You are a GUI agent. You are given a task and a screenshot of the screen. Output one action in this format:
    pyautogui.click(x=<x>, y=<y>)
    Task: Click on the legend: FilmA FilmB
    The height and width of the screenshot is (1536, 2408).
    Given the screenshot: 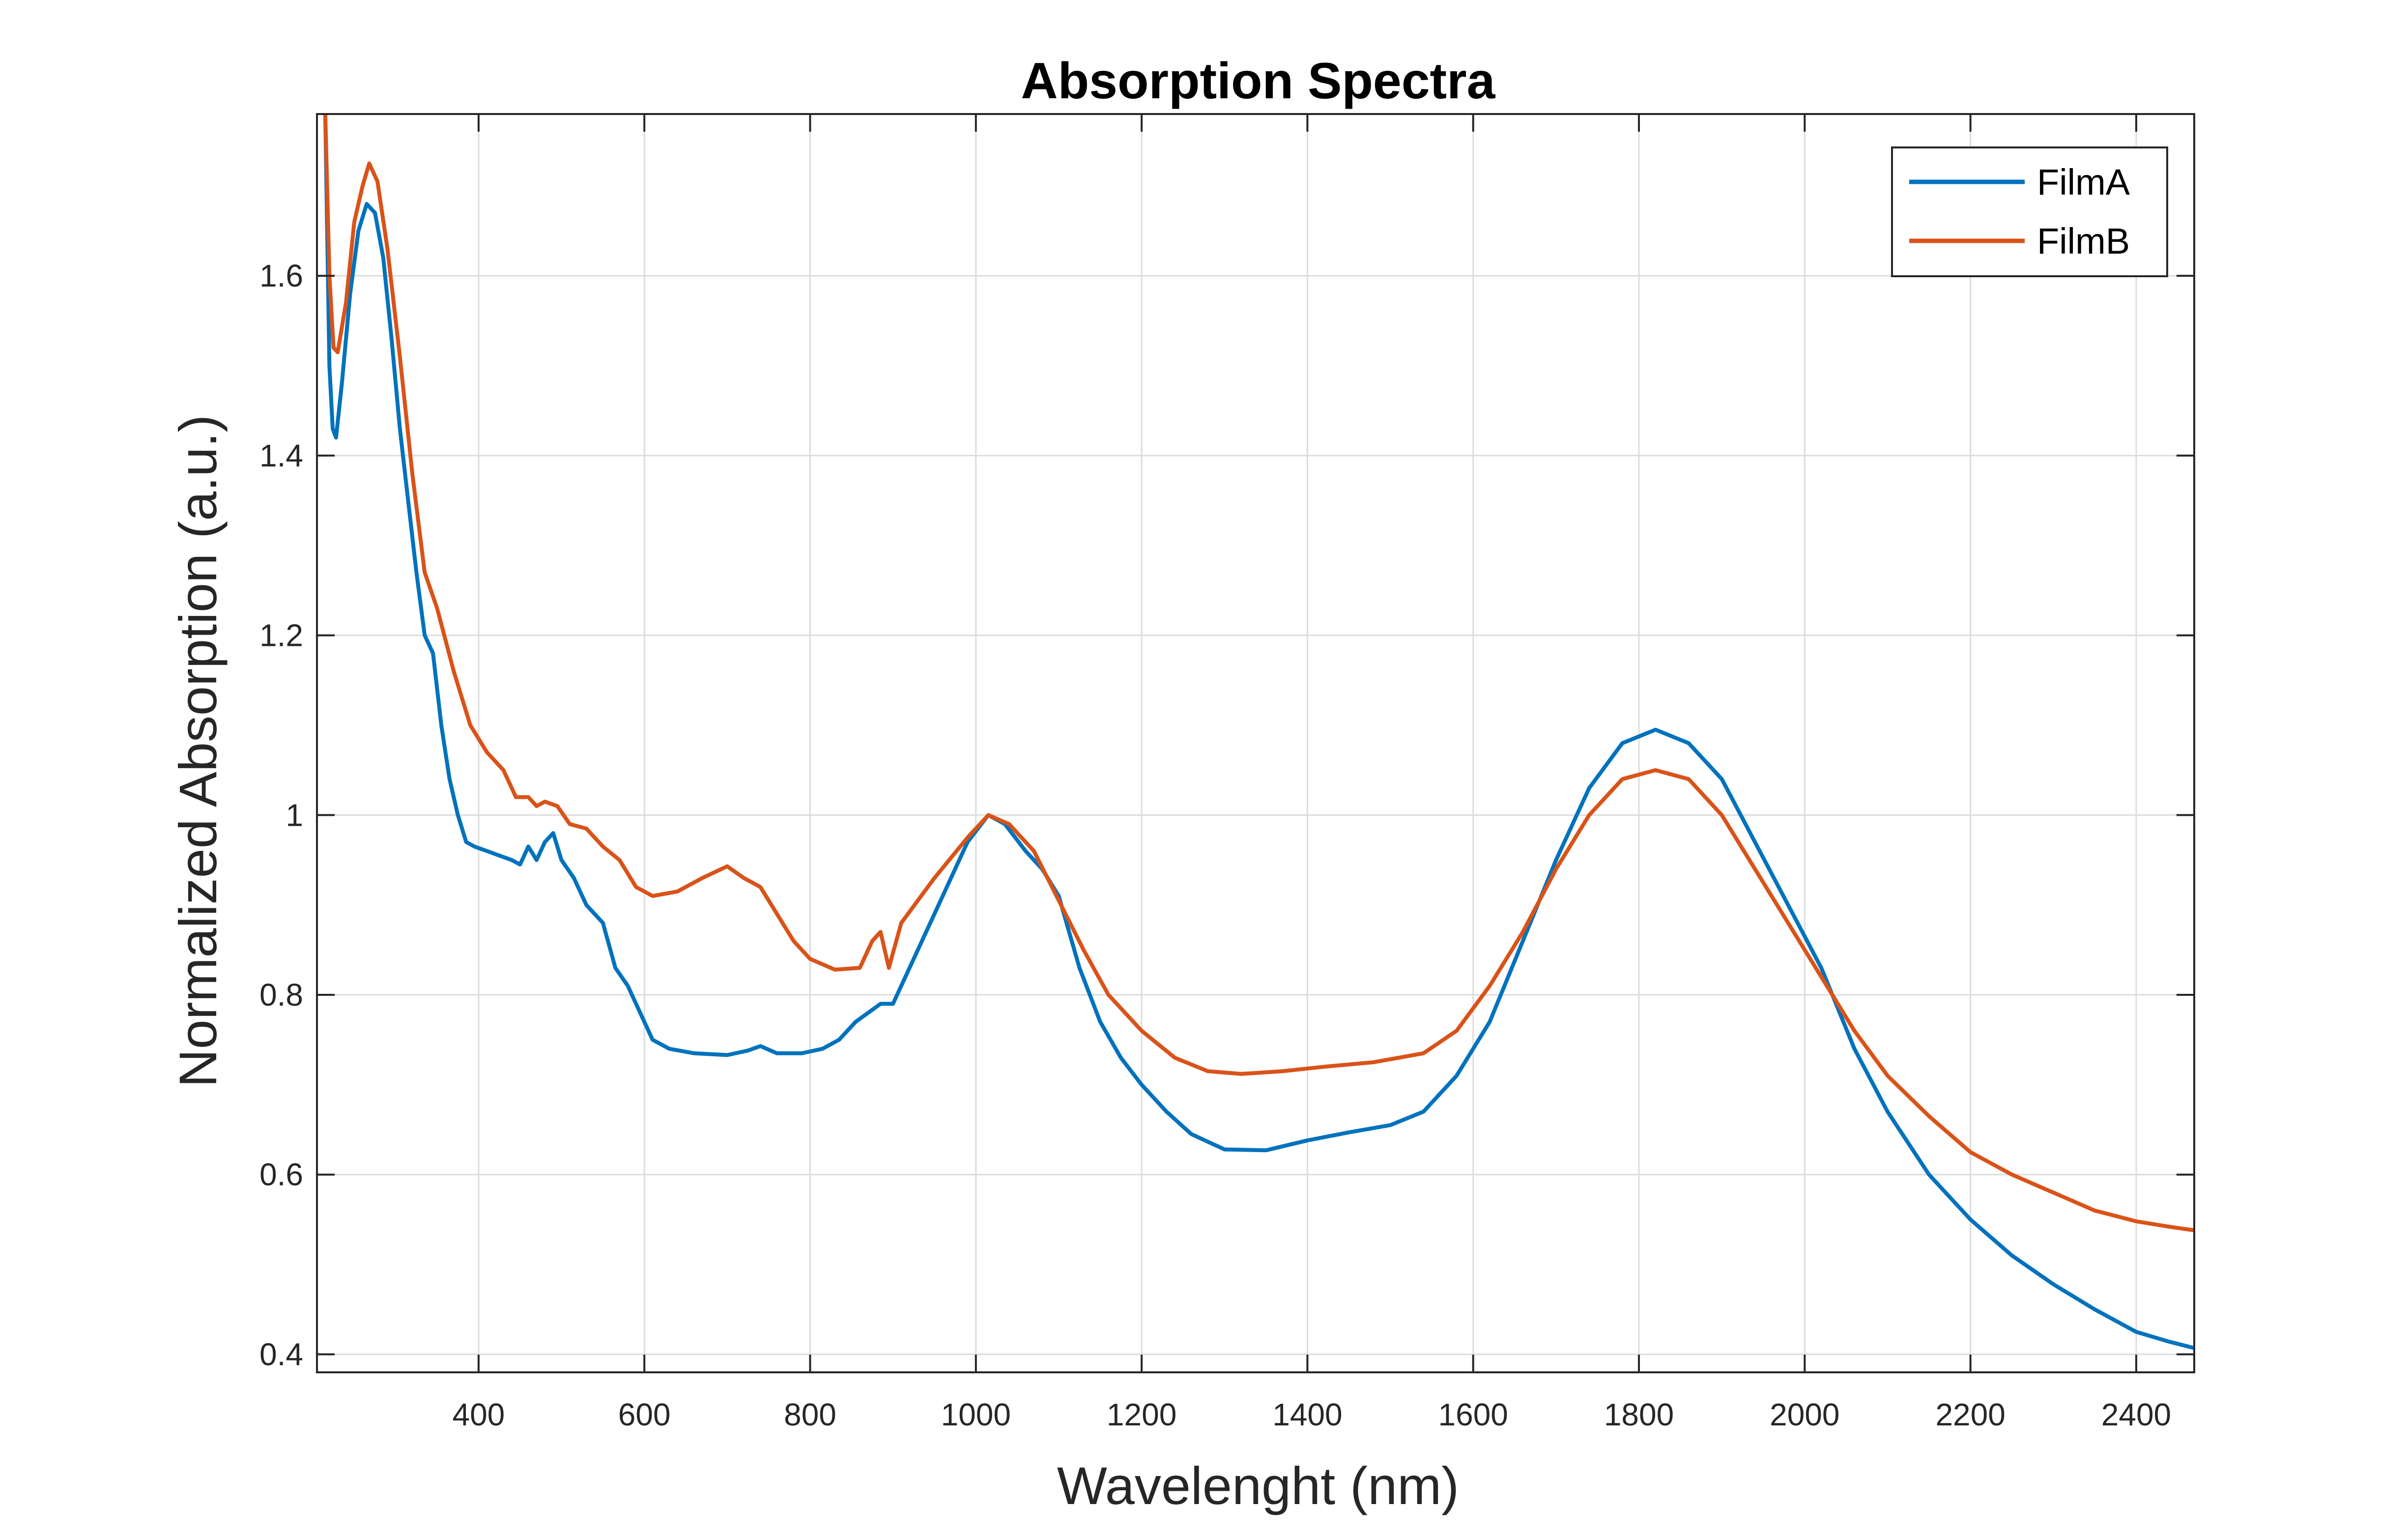 What is the action you would take?
    pyautogui.click(x=2030, y=212)
    